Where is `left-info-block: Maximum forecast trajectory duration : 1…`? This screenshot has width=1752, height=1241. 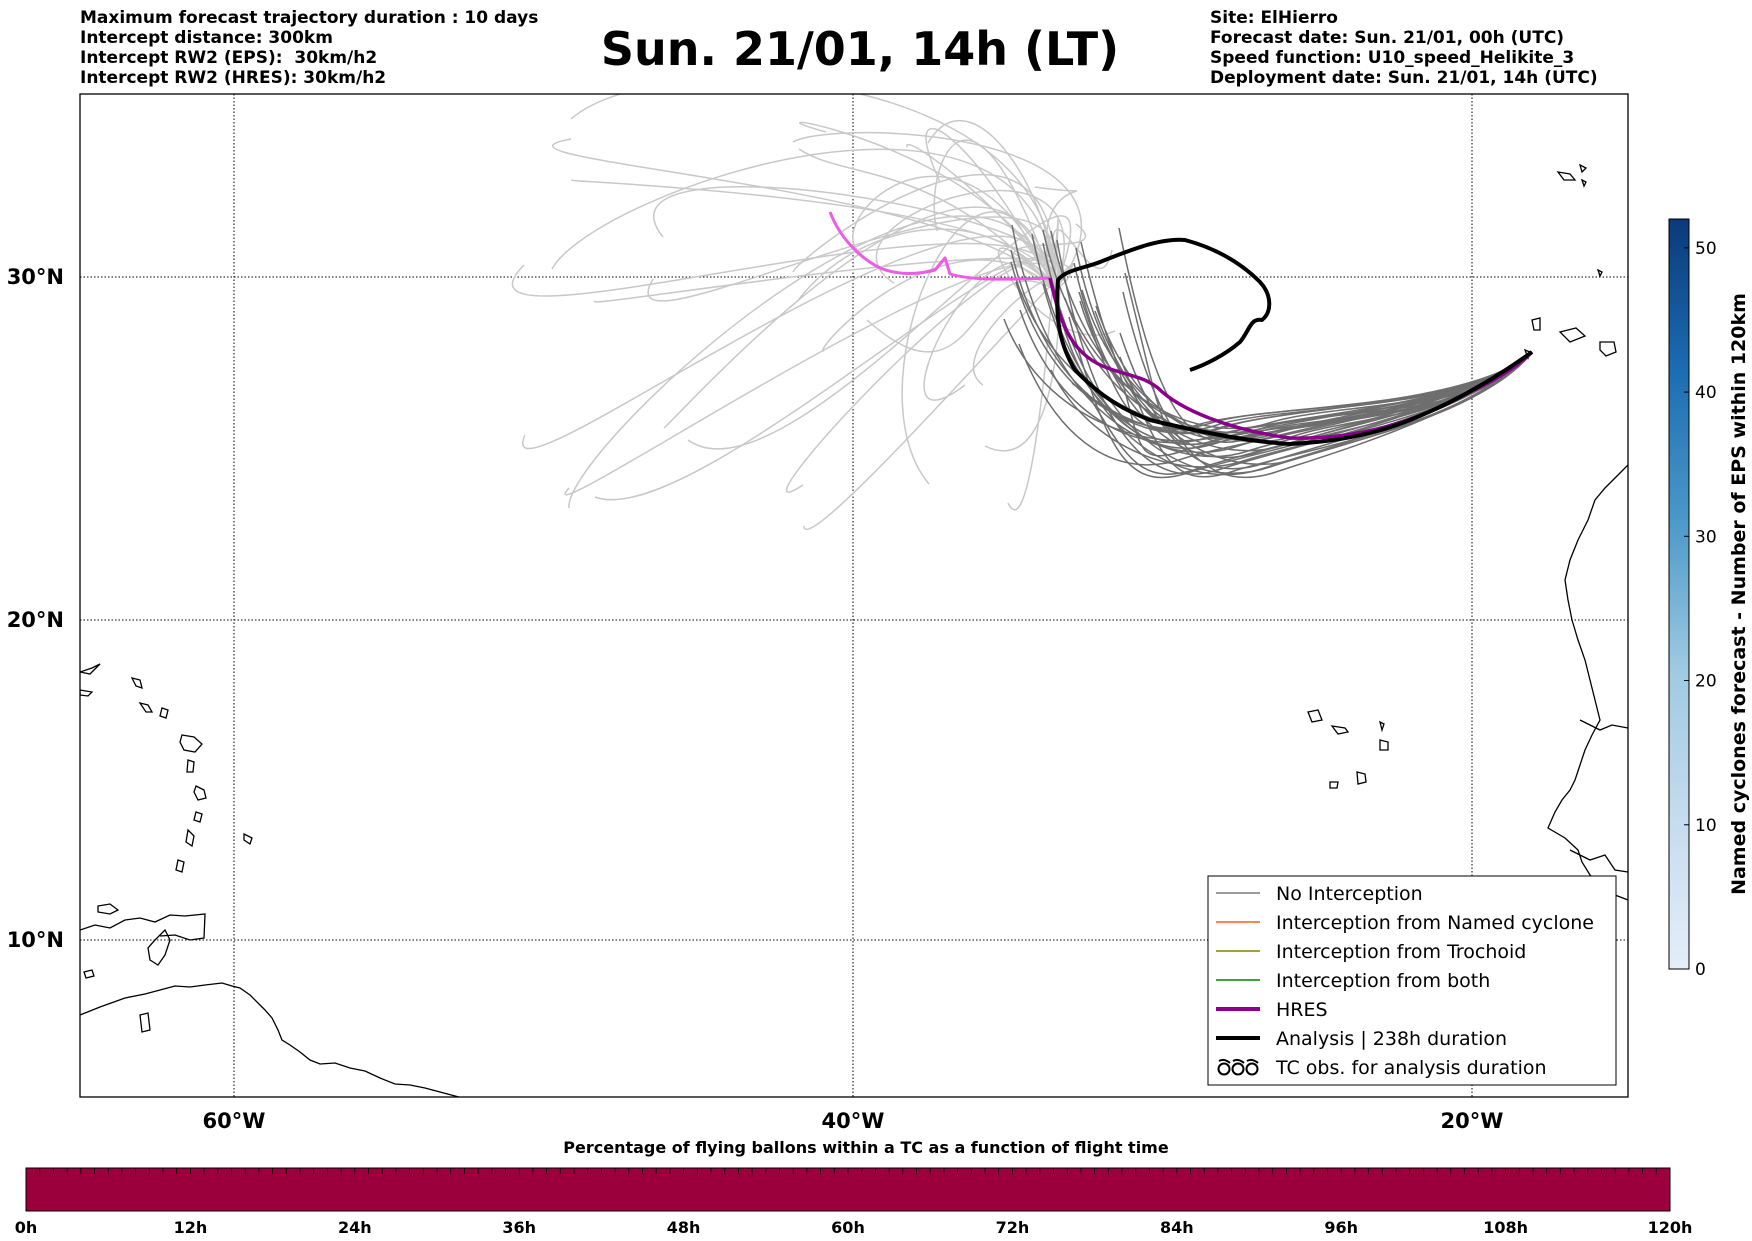
left-info-block: Maximum forecast trajectory duration : 1… is located at coordinates (309, 48).